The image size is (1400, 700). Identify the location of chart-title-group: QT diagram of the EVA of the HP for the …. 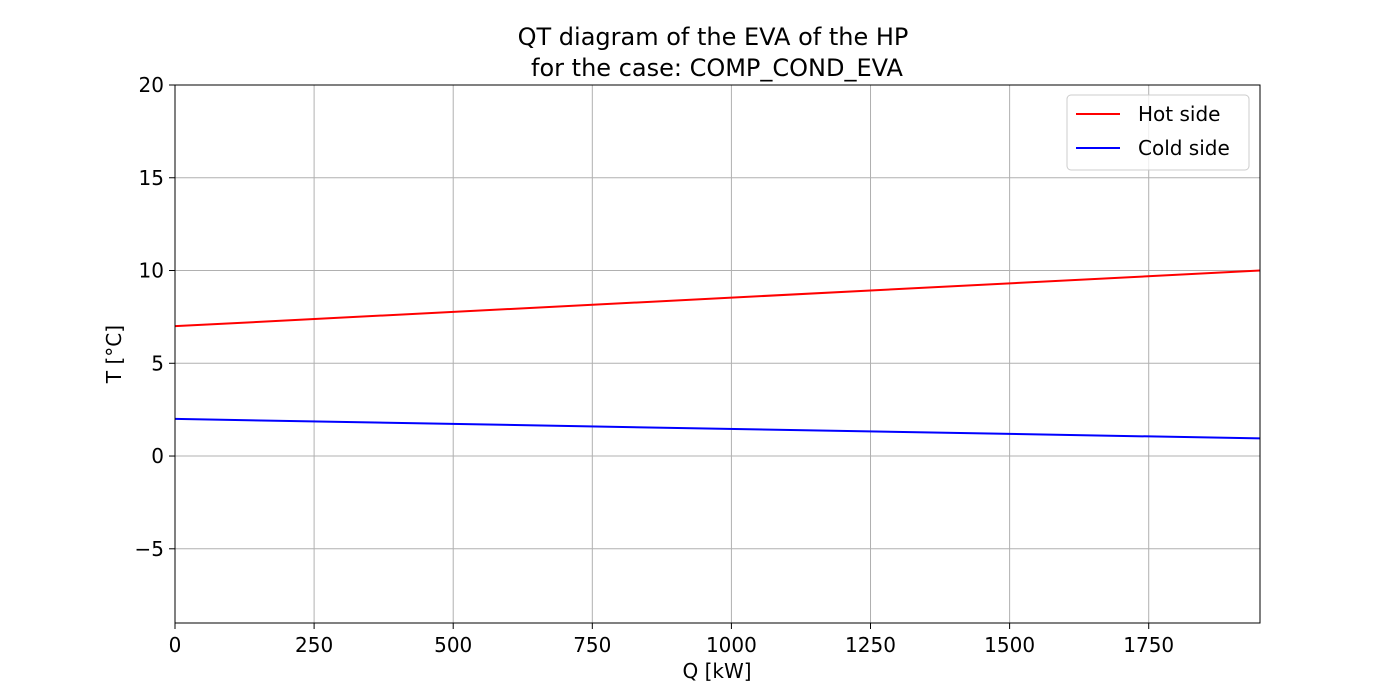
(713, 52).